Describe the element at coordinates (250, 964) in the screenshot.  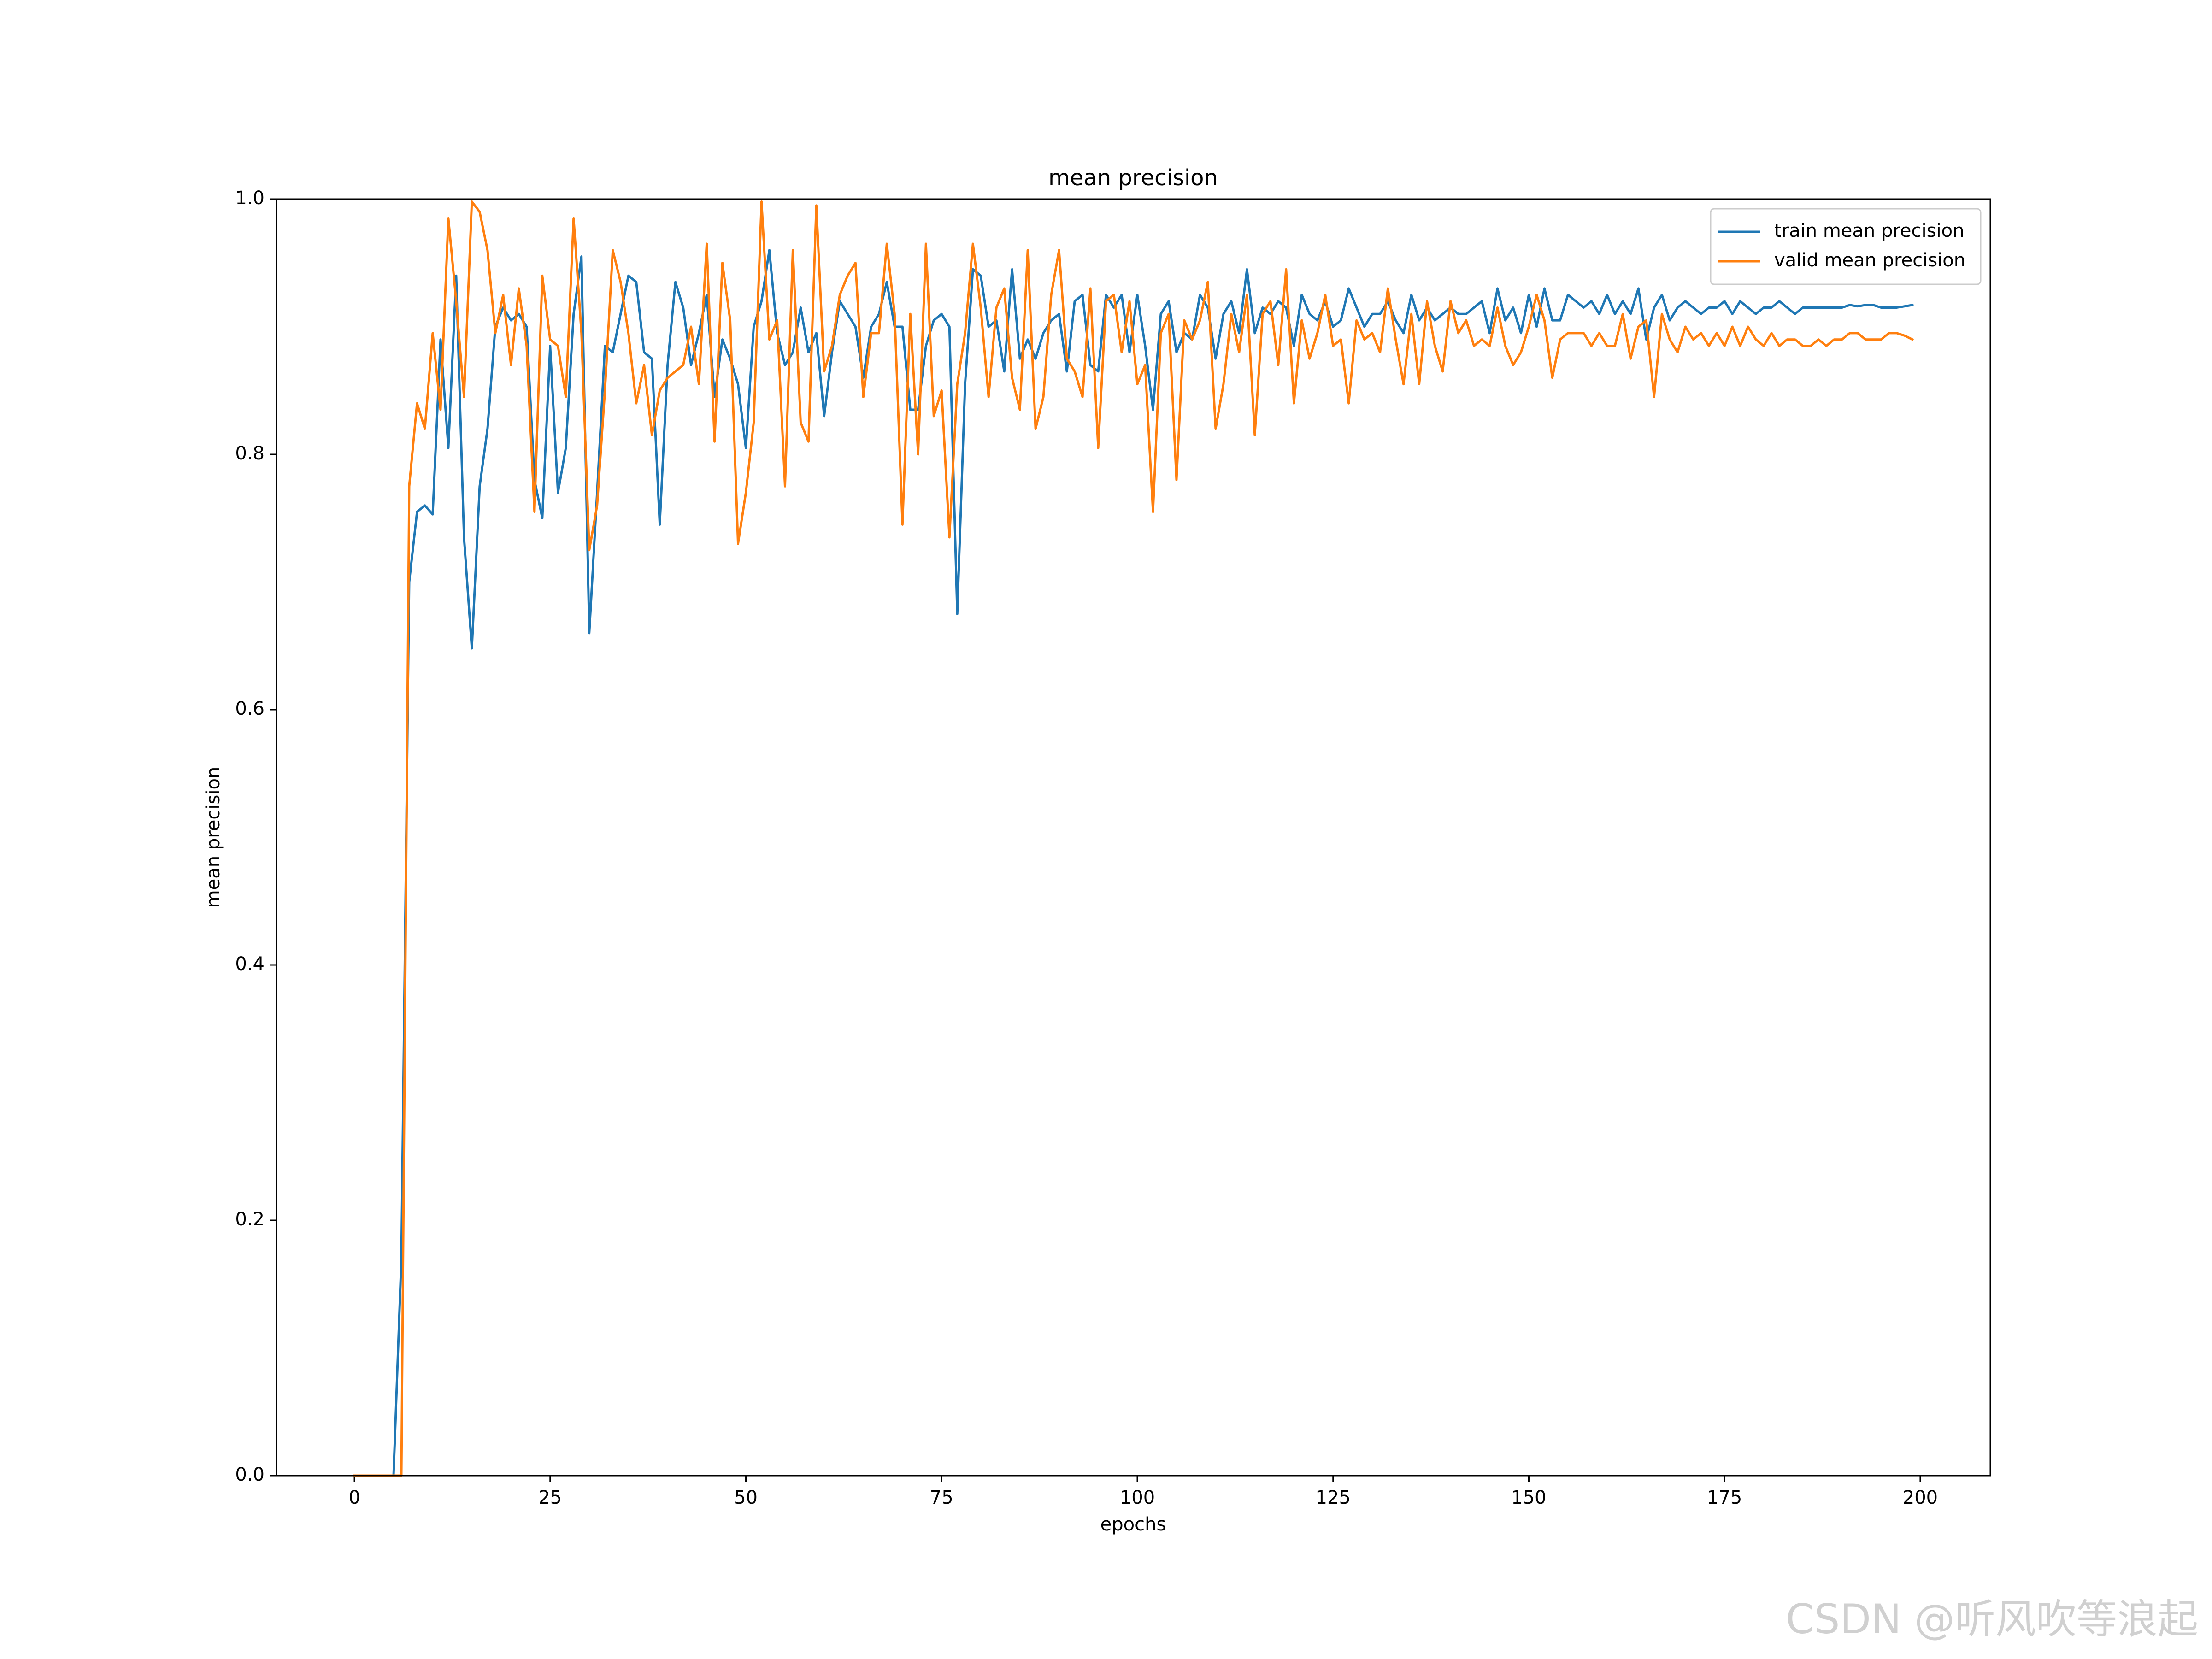
I see `y-tick-label: 0.4` at that location.